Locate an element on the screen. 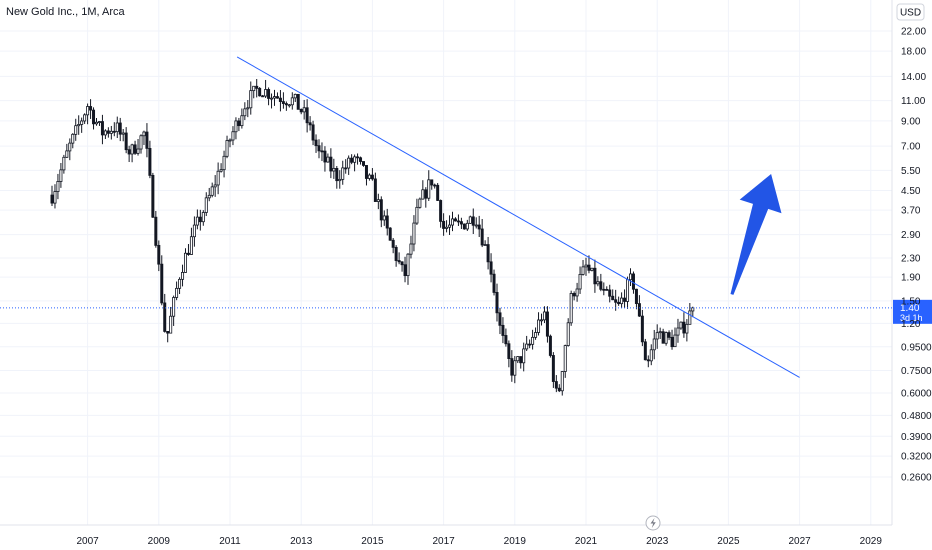  y-tick-label: 18.00 is located at coordinates (913, 52).